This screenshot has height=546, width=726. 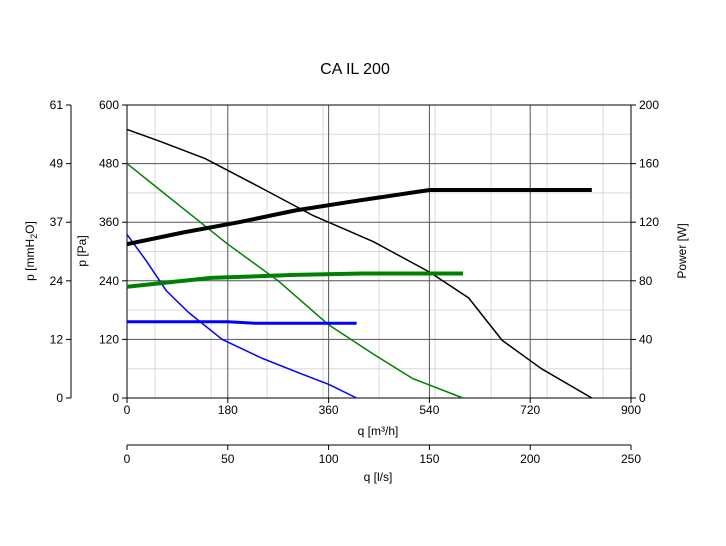 I want to click on tick-label-pa: 240, so click(x=109, y=281).